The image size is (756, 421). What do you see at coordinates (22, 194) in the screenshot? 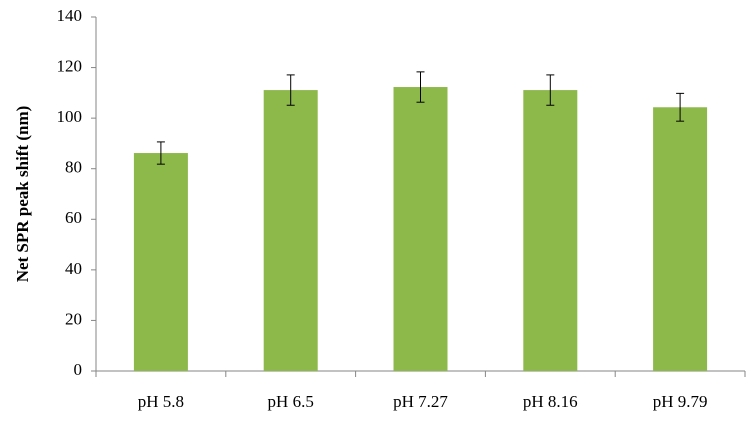
I see `y-axis-label: Net SPR peak shift (nm)` at bounding box center [22, 194].